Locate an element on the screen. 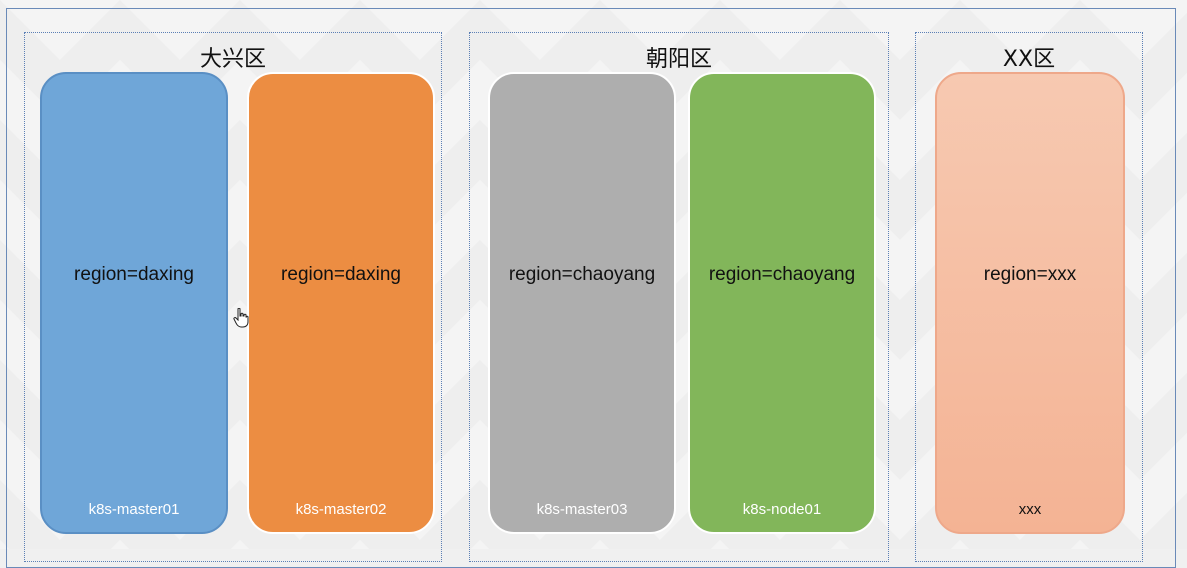  node-k8s-master01: region=daxing k8s-master01 is located at coordinates (134, 303).